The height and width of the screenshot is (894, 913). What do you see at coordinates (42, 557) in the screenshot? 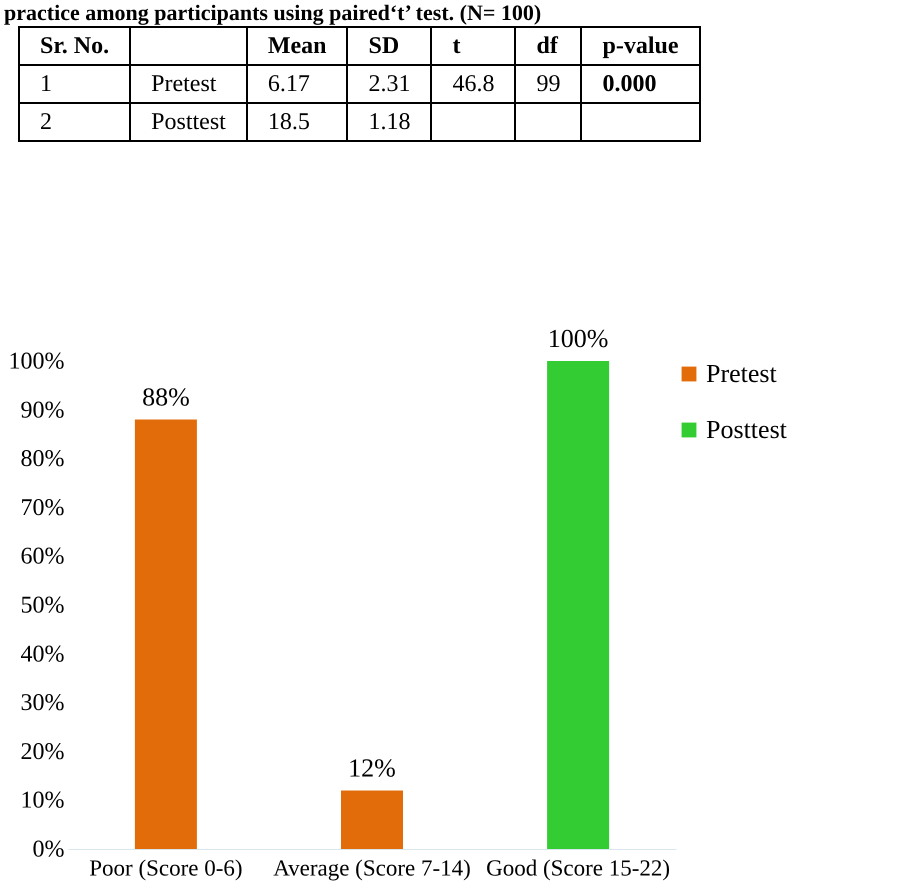
I see `y-tick-label: 60%` at bounding box center [42, 557].